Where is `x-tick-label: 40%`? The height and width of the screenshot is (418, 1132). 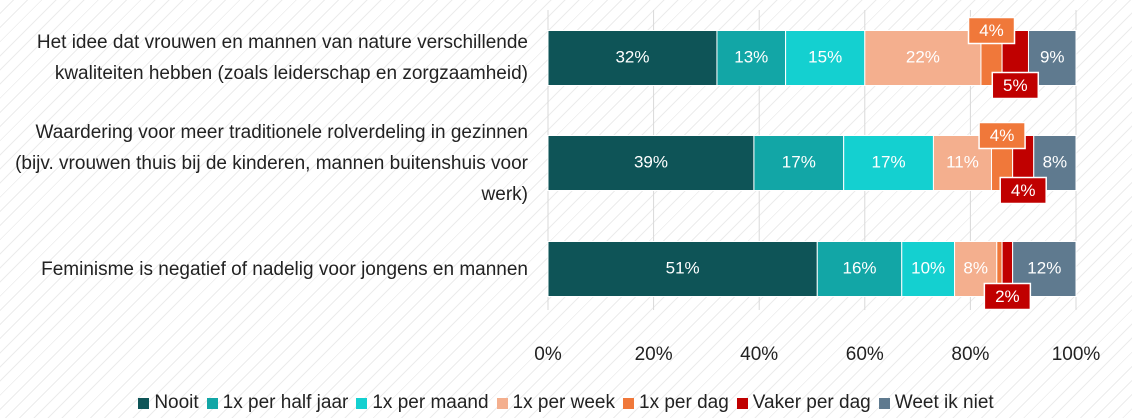
x-tick-label: 40% is located at coordinates (759, 354).